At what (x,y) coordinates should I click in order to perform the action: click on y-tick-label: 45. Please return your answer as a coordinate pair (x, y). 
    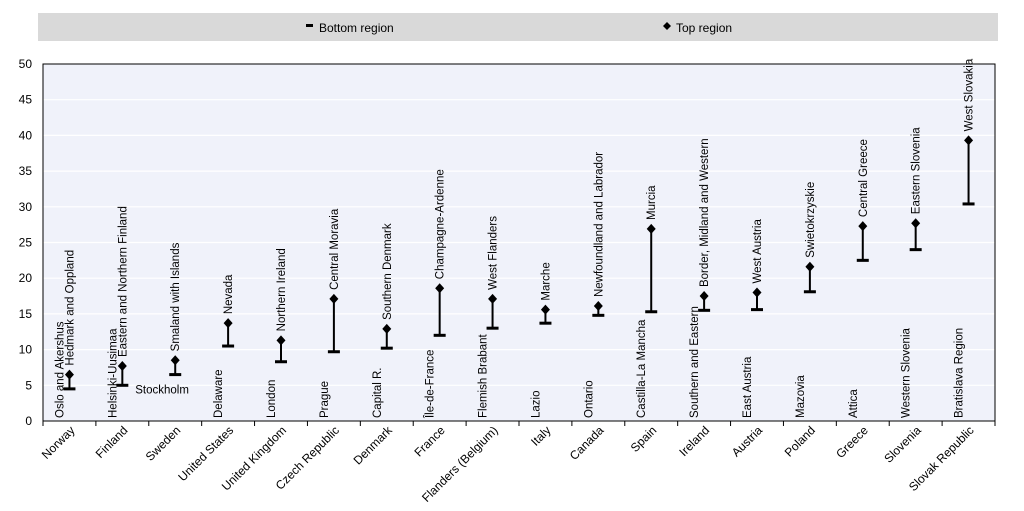
    Looking at the image, I should click on (26, 100).